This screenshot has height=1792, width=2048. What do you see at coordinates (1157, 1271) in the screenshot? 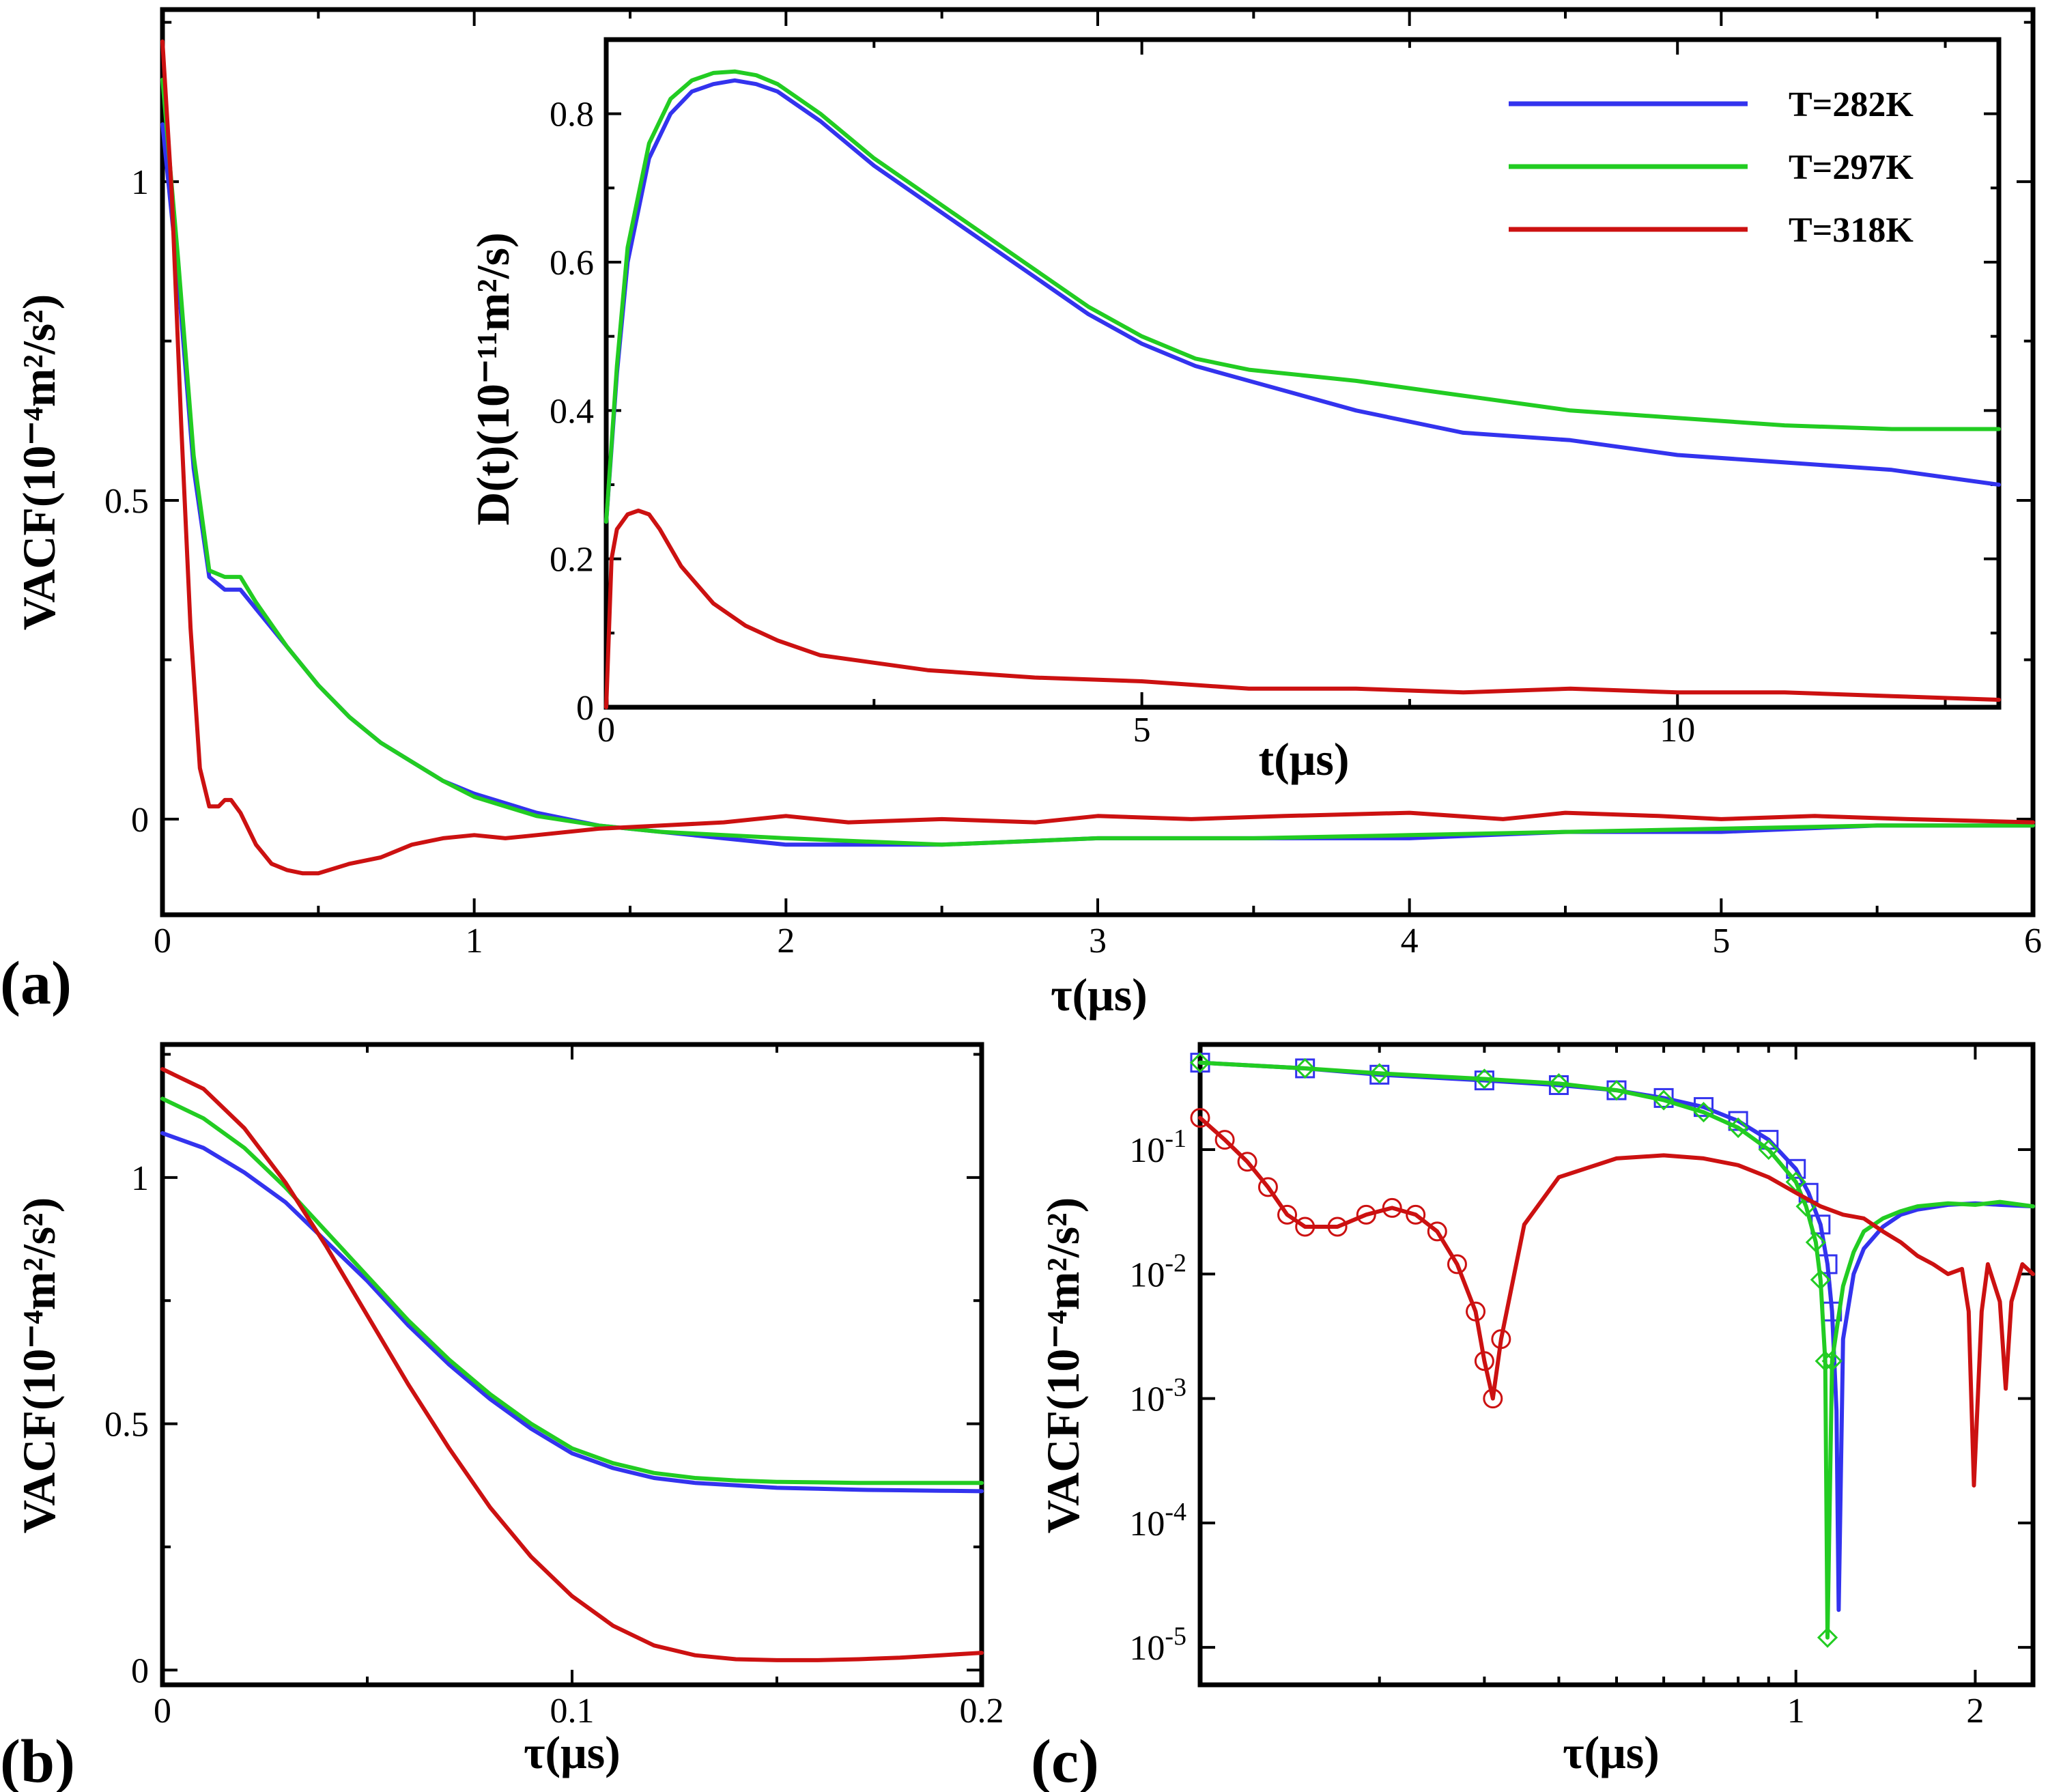
I see `y-tick-label: 10⁻²` at bounding box center [1157, 1271].